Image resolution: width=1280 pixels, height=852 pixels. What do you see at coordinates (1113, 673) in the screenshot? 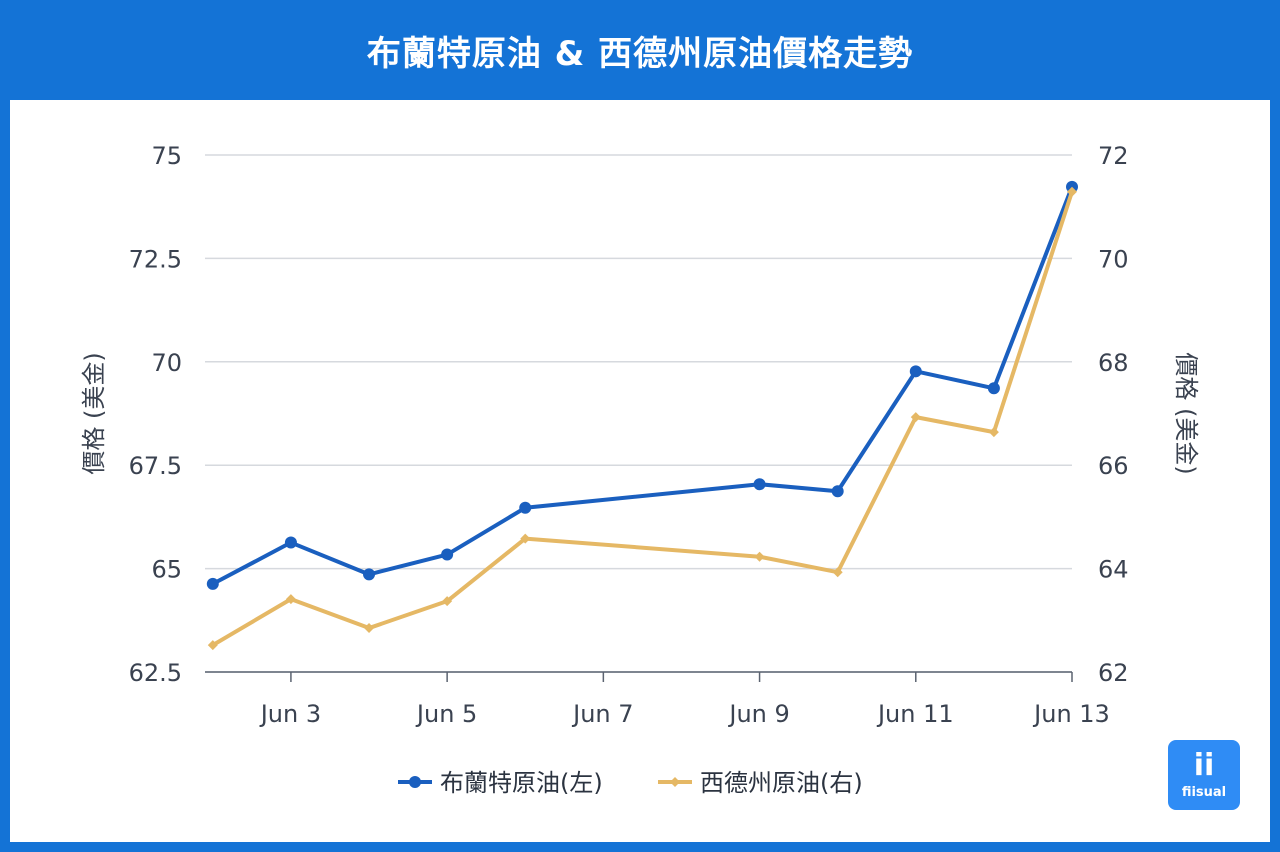
I see `y-right-tick-label: 62` at bounding box center [1113, 673].